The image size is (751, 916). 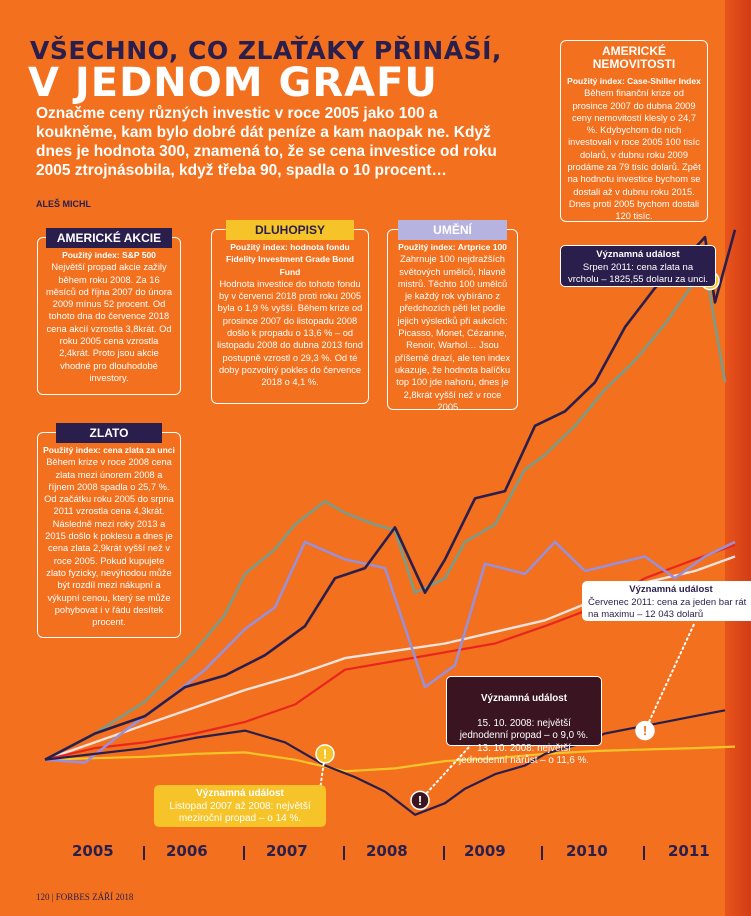 What do you see at coordinates (187, 851) in the screenshot?
I see `year-label: 2006` at bounding box center [187, 851].